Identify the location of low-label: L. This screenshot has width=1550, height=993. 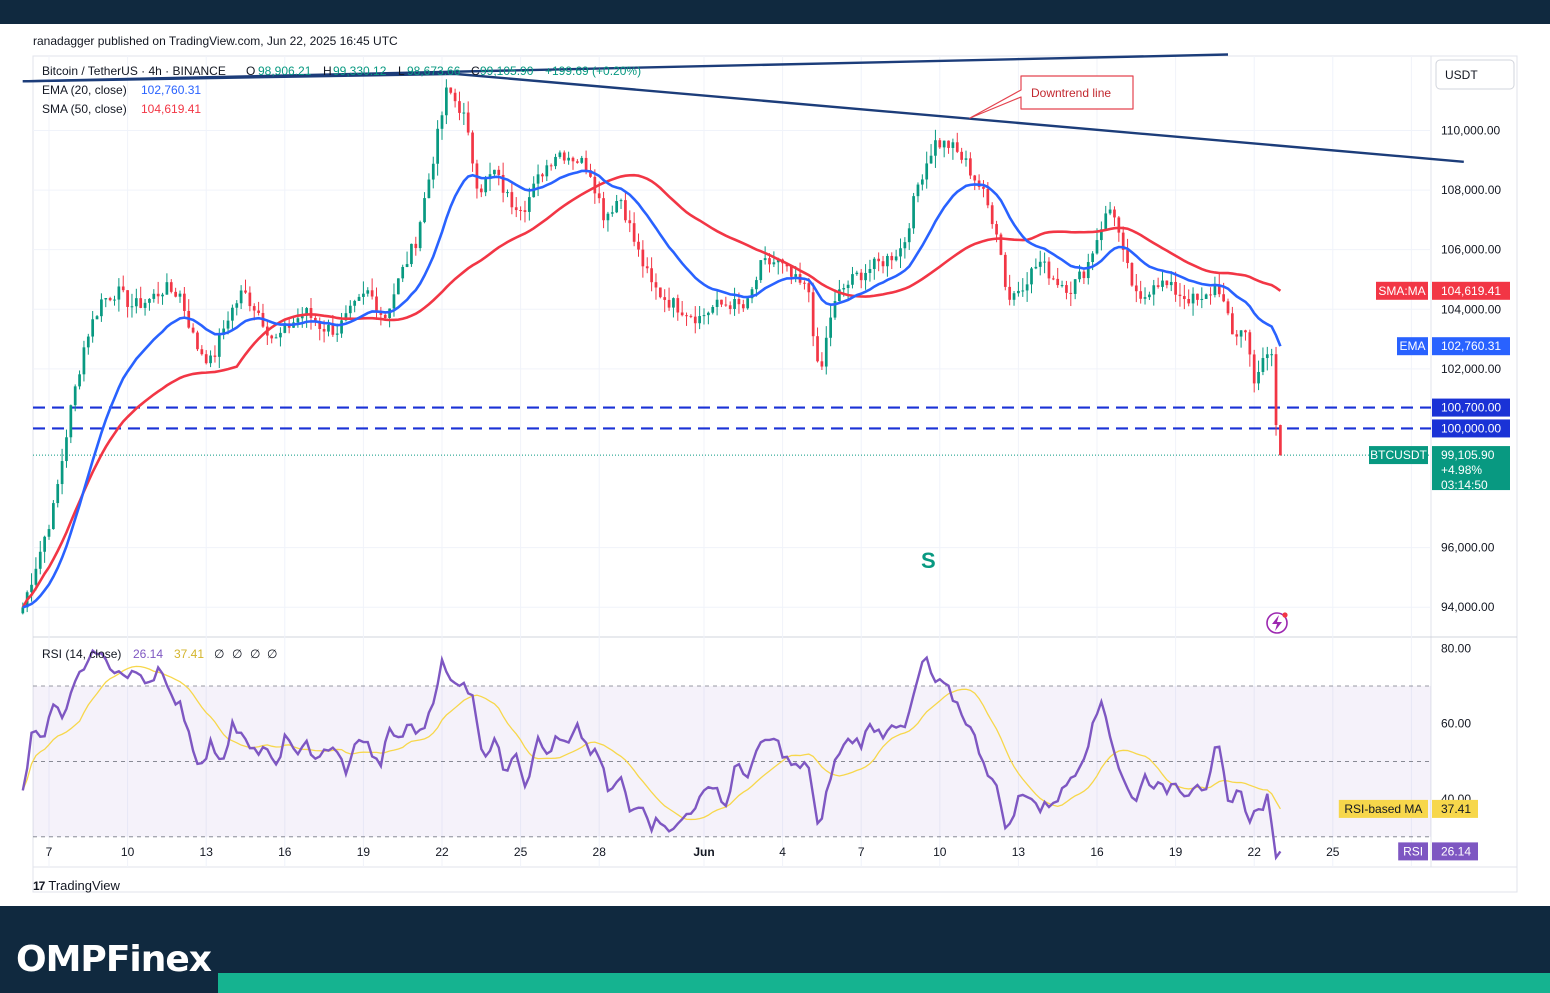
(401, 71).